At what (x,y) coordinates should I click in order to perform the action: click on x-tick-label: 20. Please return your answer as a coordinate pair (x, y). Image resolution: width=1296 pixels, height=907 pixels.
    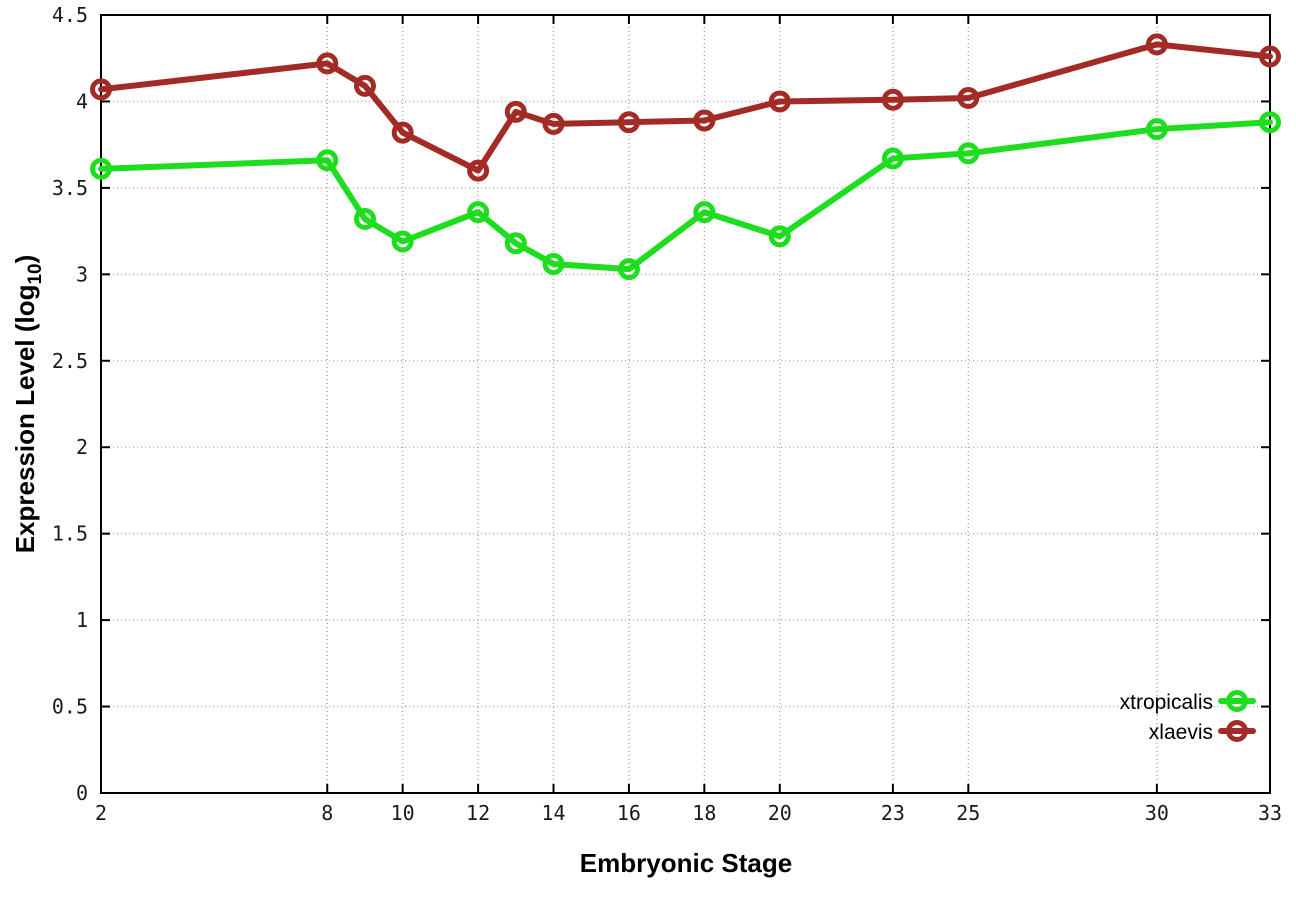
    Looking at the image, I should click on (780, 813).